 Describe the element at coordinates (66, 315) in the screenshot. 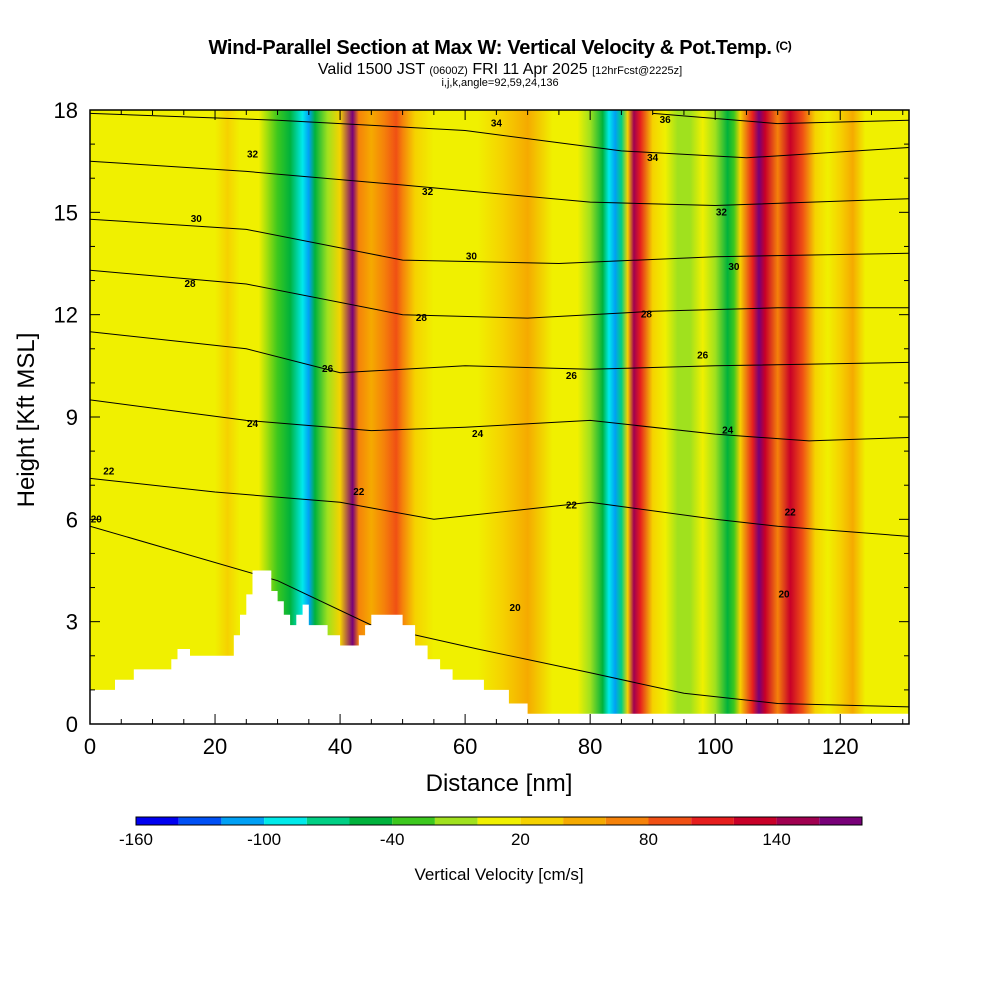

I see `y-tick-label: 12` at that location.